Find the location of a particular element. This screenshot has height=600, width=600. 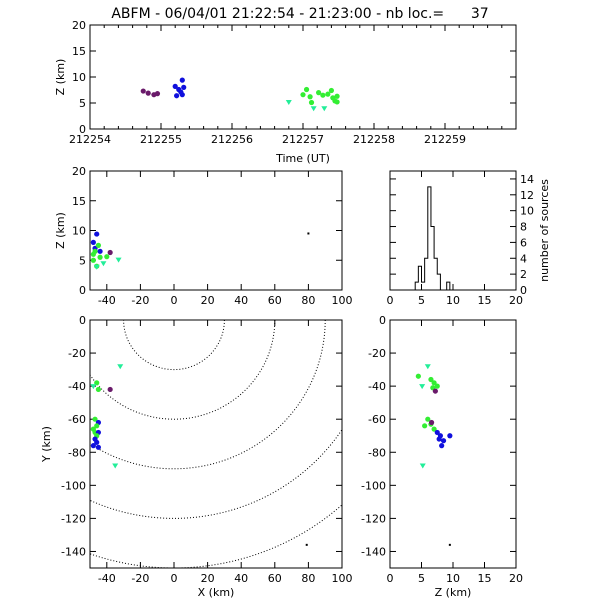

y-tick-label: -40 is located at coordinates (77, 386).